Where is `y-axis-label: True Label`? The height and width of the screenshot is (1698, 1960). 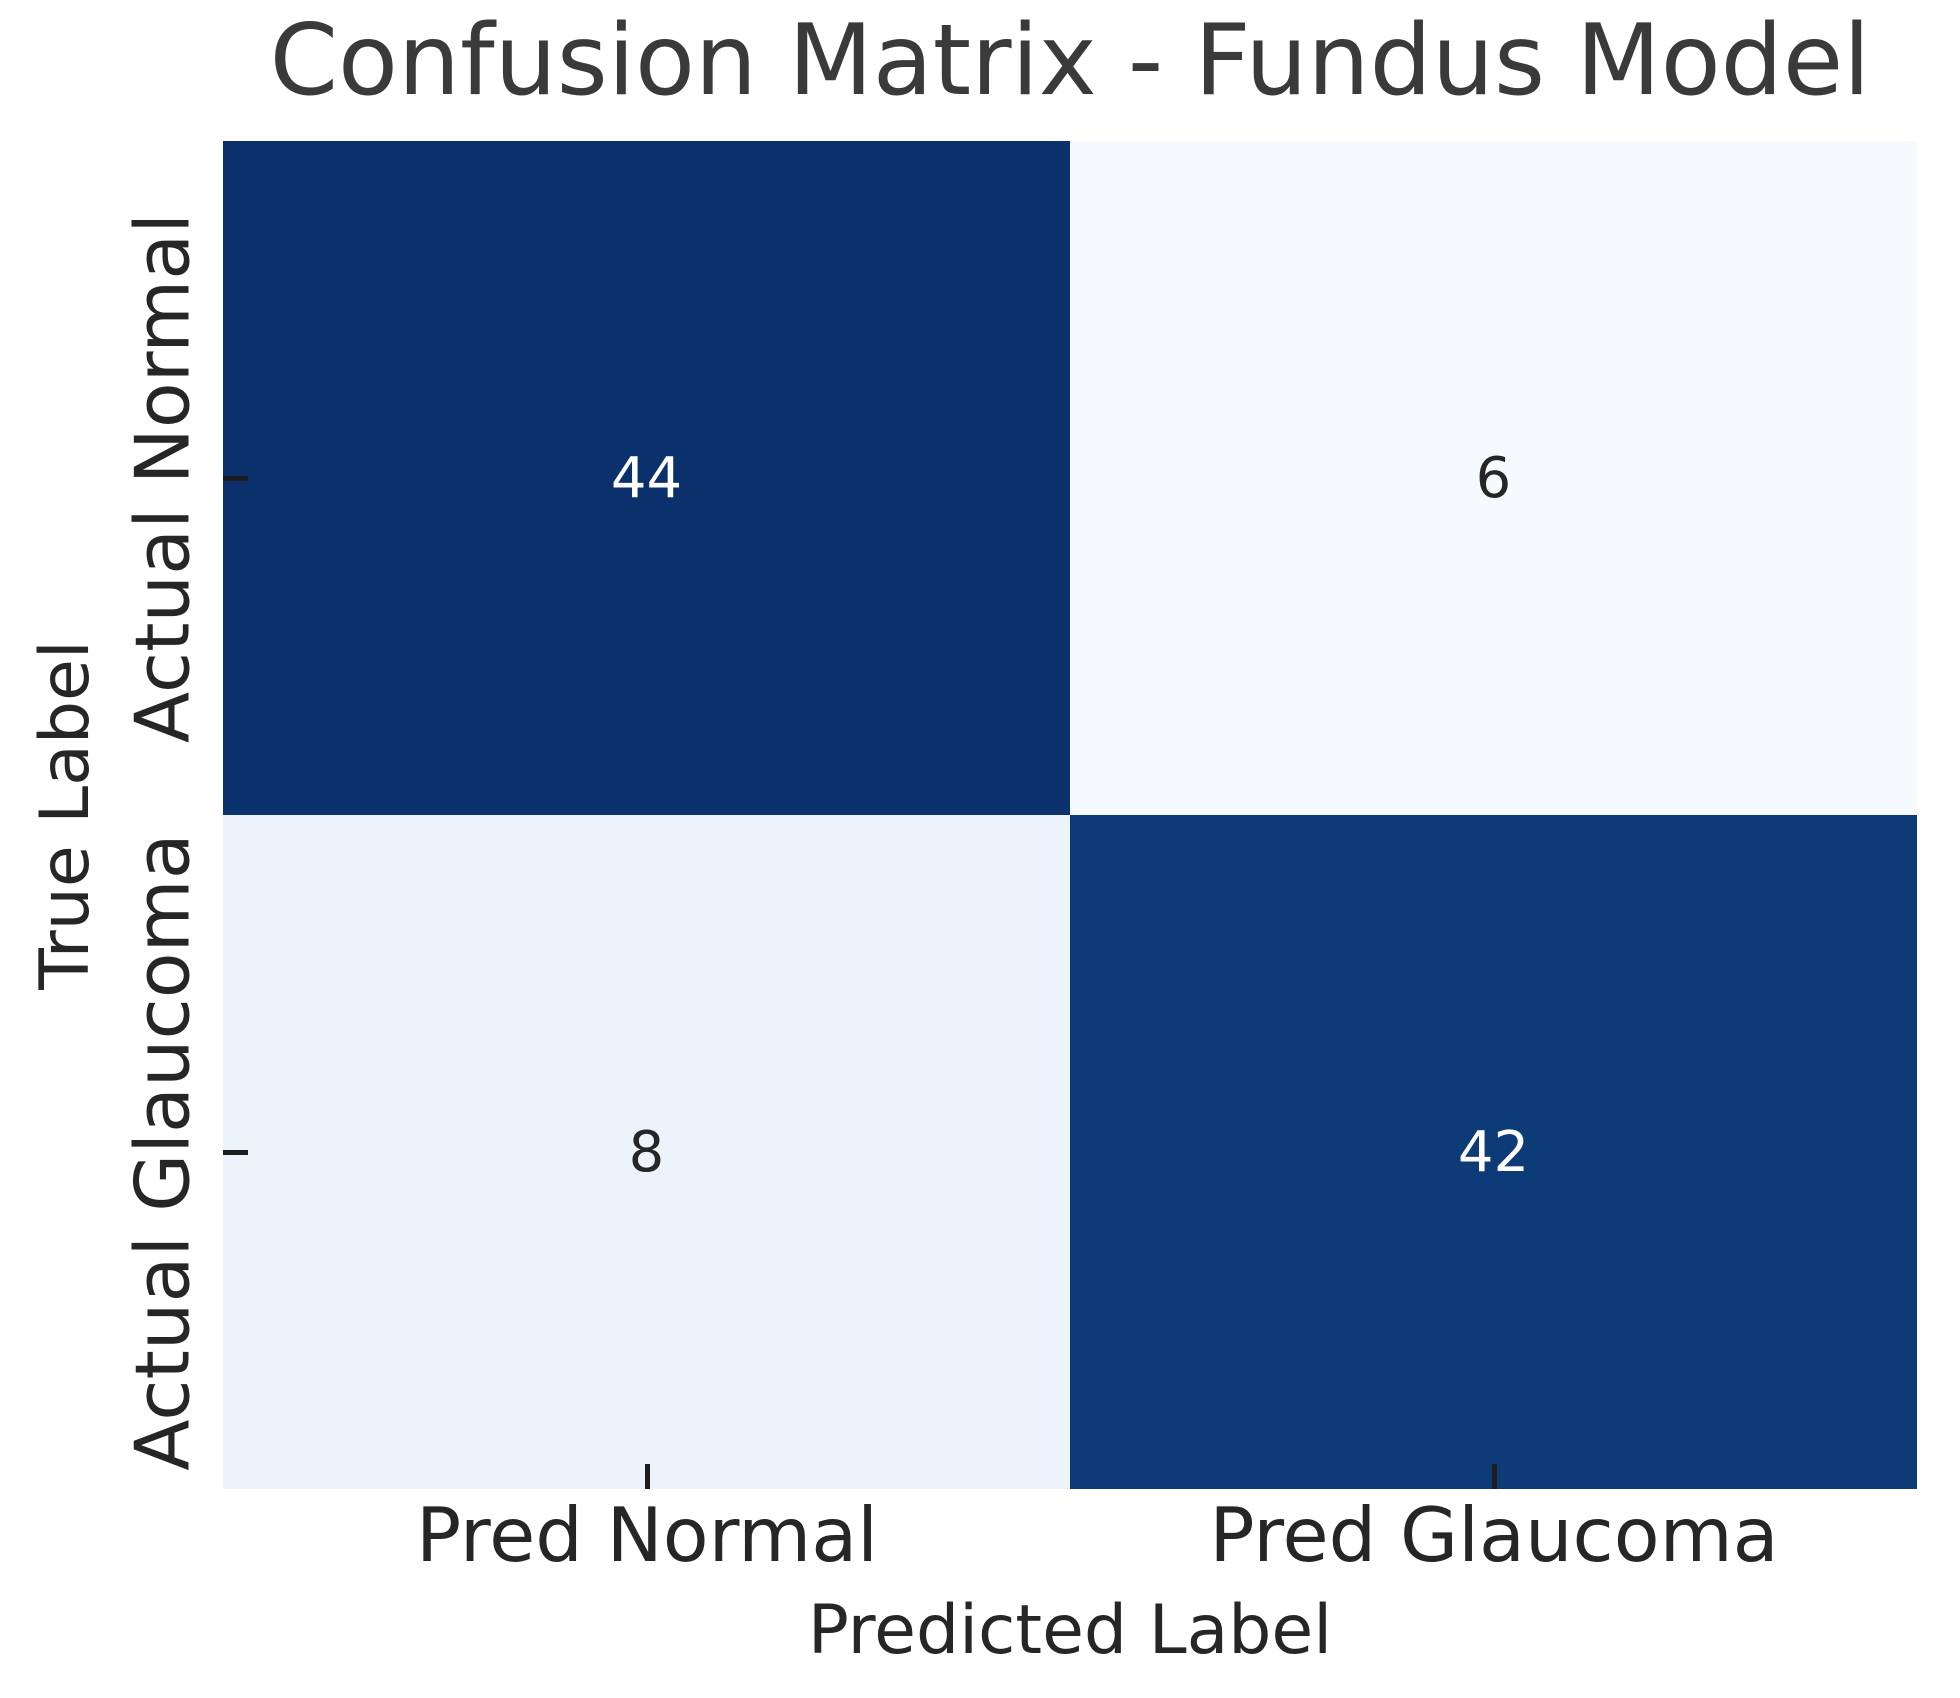 y-axis-label: True Label is located at coordinates (65, 815).